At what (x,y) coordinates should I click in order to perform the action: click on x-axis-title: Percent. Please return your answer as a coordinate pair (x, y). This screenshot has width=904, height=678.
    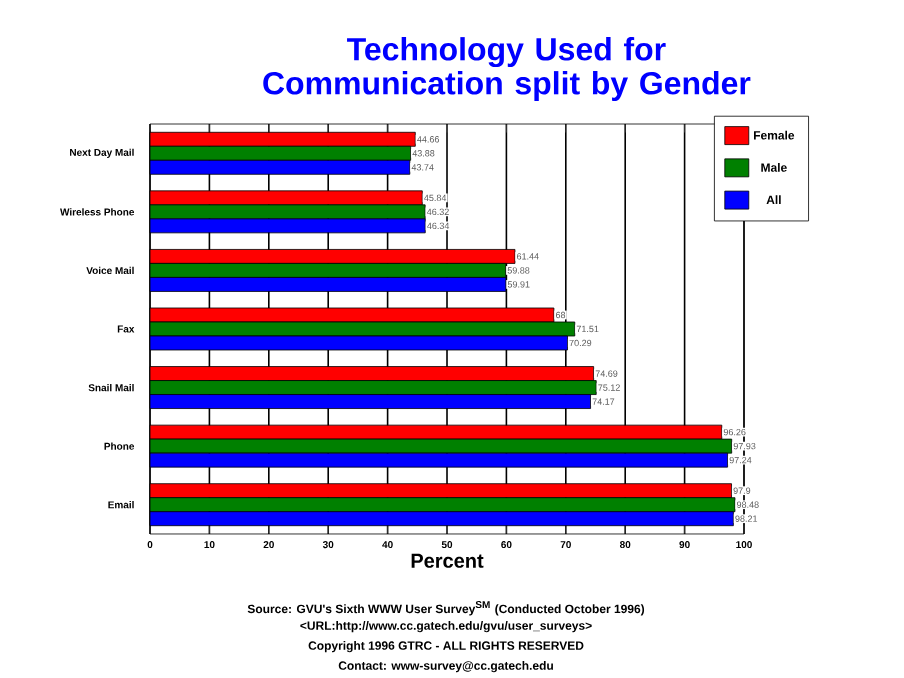
    Looking at the image, I should click on (447, 560).